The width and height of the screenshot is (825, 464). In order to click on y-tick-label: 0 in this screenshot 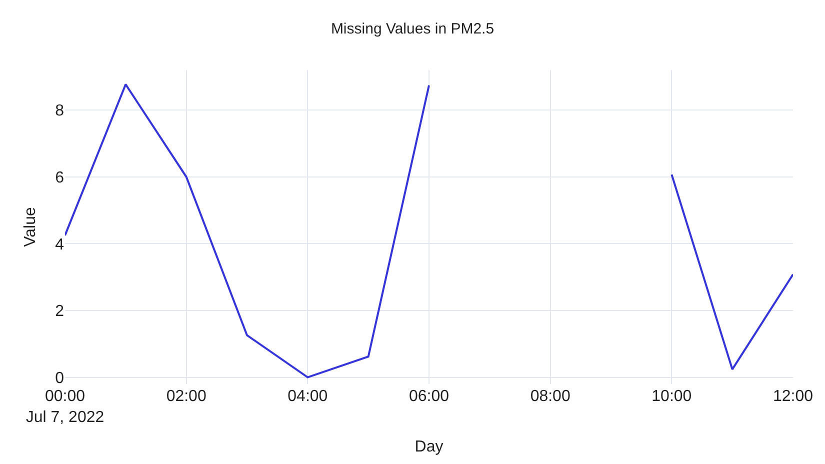, I will do `click(59, 378)`.